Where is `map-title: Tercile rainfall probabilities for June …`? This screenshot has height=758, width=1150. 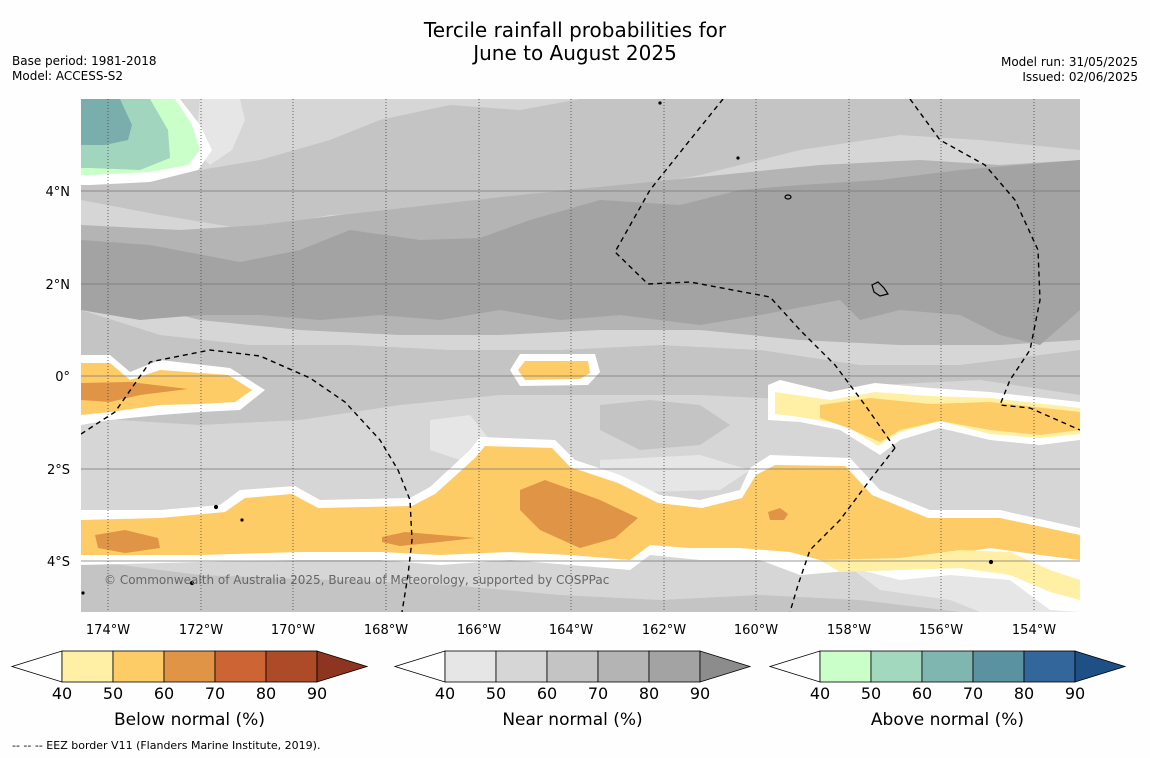 map-title: Tercile rainfall probabilities for June … is located at coordinates (575, 42).